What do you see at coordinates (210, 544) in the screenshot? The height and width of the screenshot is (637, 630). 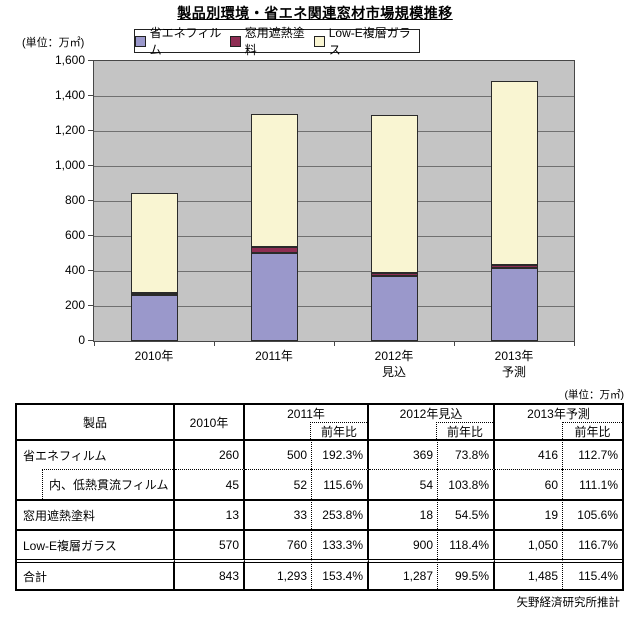 I see `value-cell: 570` at bounding box center [210, 544].